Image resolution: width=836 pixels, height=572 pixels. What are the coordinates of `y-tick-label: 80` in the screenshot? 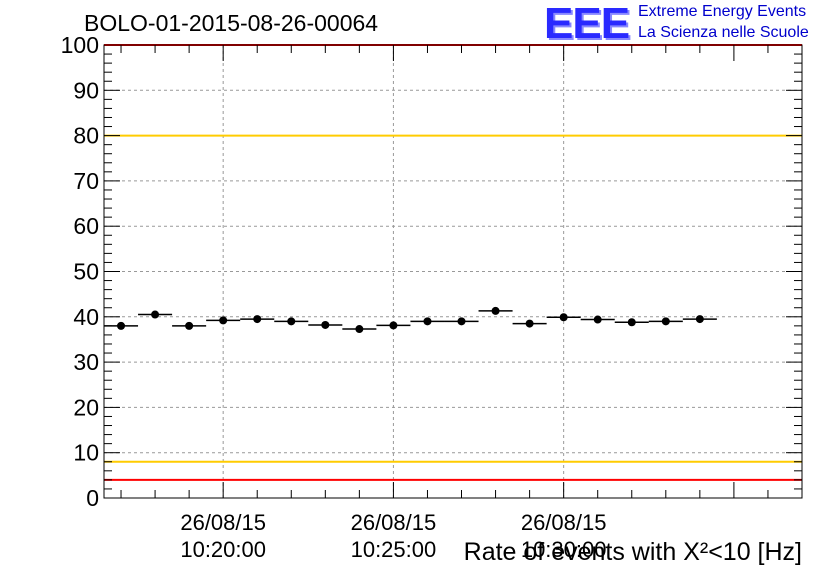 It's located at (86, 136).